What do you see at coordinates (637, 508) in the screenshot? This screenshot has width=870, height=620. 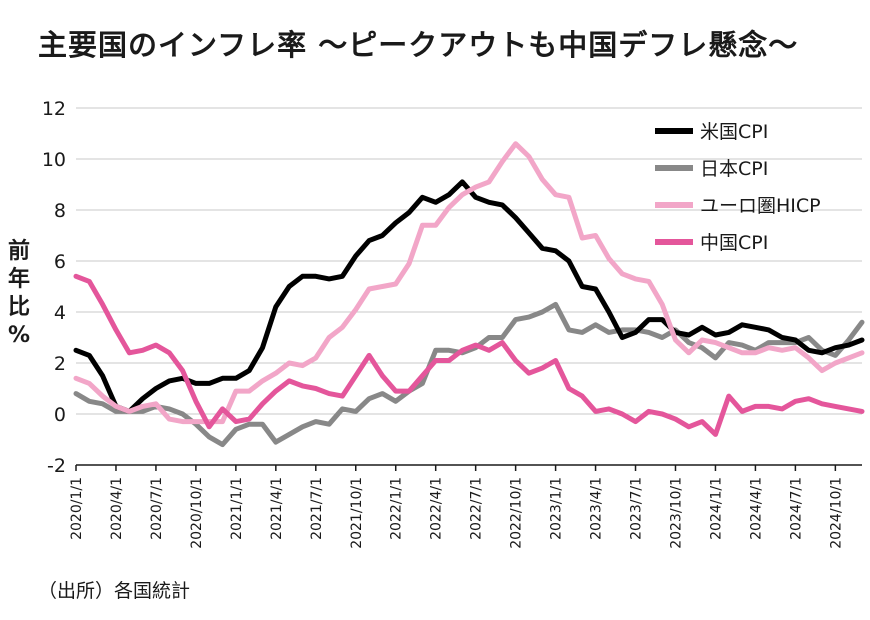 I see `x-tick-label: 2023/7/1` at bounding box center [637, 508].